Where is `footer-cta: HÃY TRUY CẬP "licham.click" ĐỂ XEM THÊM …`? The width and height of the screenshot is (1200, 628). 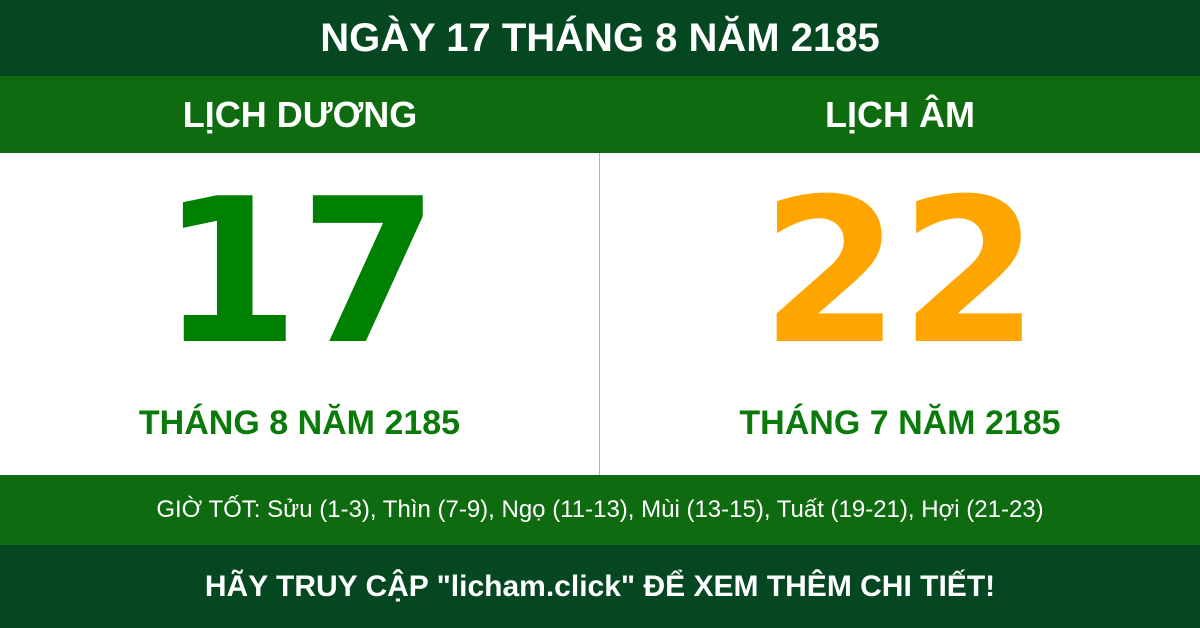 footer-cta: HÃY TRUY CẬP "licham.click" ĐỂ XEM THÊM … is located at coordinates (600, 586).